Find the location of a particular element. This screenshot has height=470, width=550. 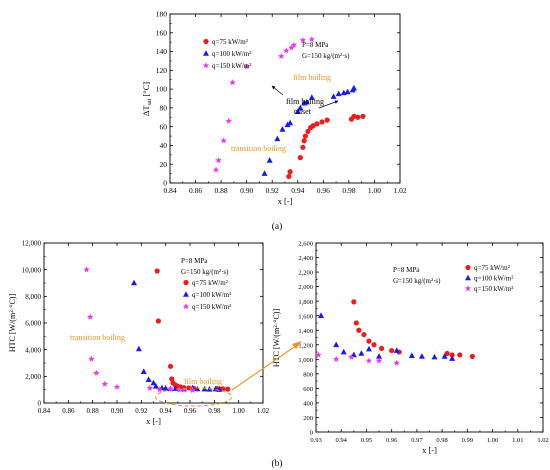

y-tick-label: 80 is located at coordinates (164, 107).